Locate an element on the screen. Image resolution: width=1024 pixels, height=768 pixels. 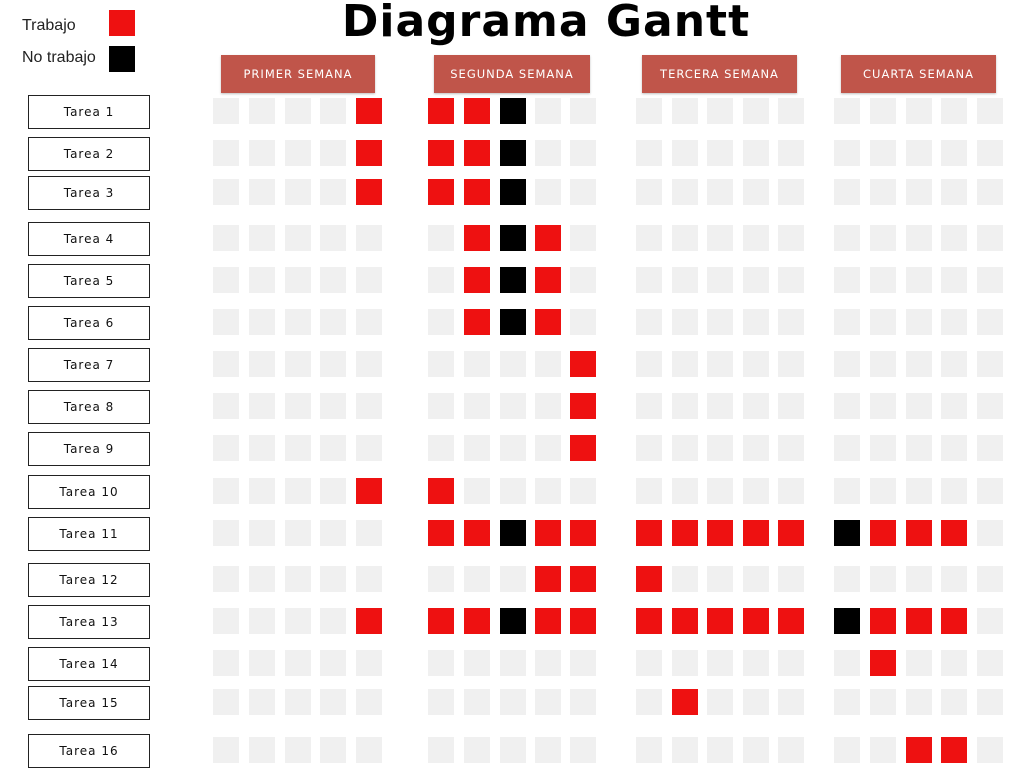
task-label: Tarea 4 is located at coordinates (89, 239).